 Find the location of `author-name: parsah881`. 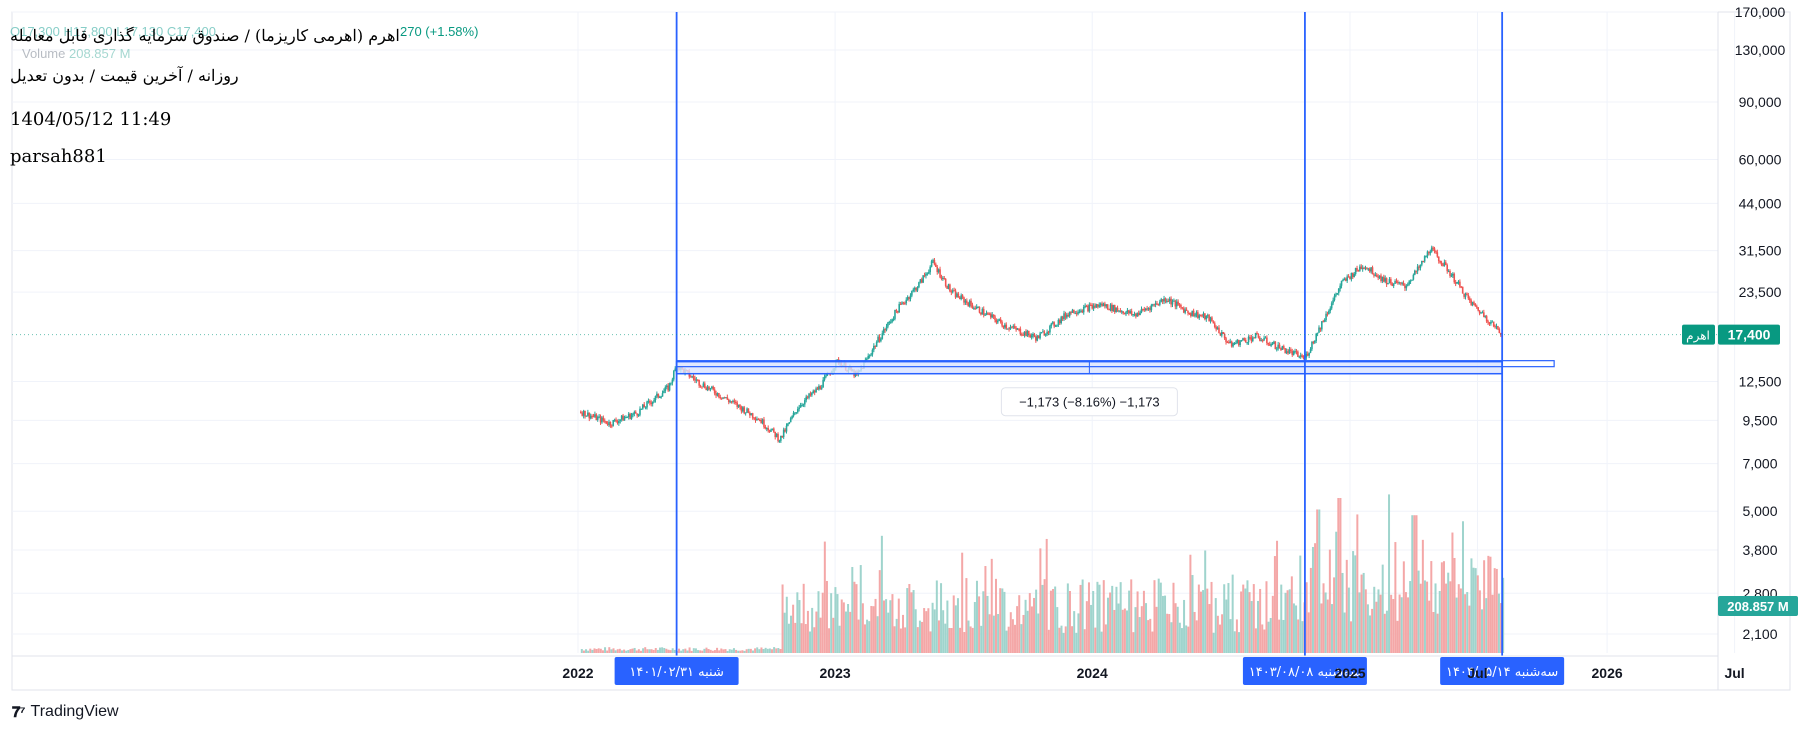

author-name: parsah881 is located at coordinates (58, 156).